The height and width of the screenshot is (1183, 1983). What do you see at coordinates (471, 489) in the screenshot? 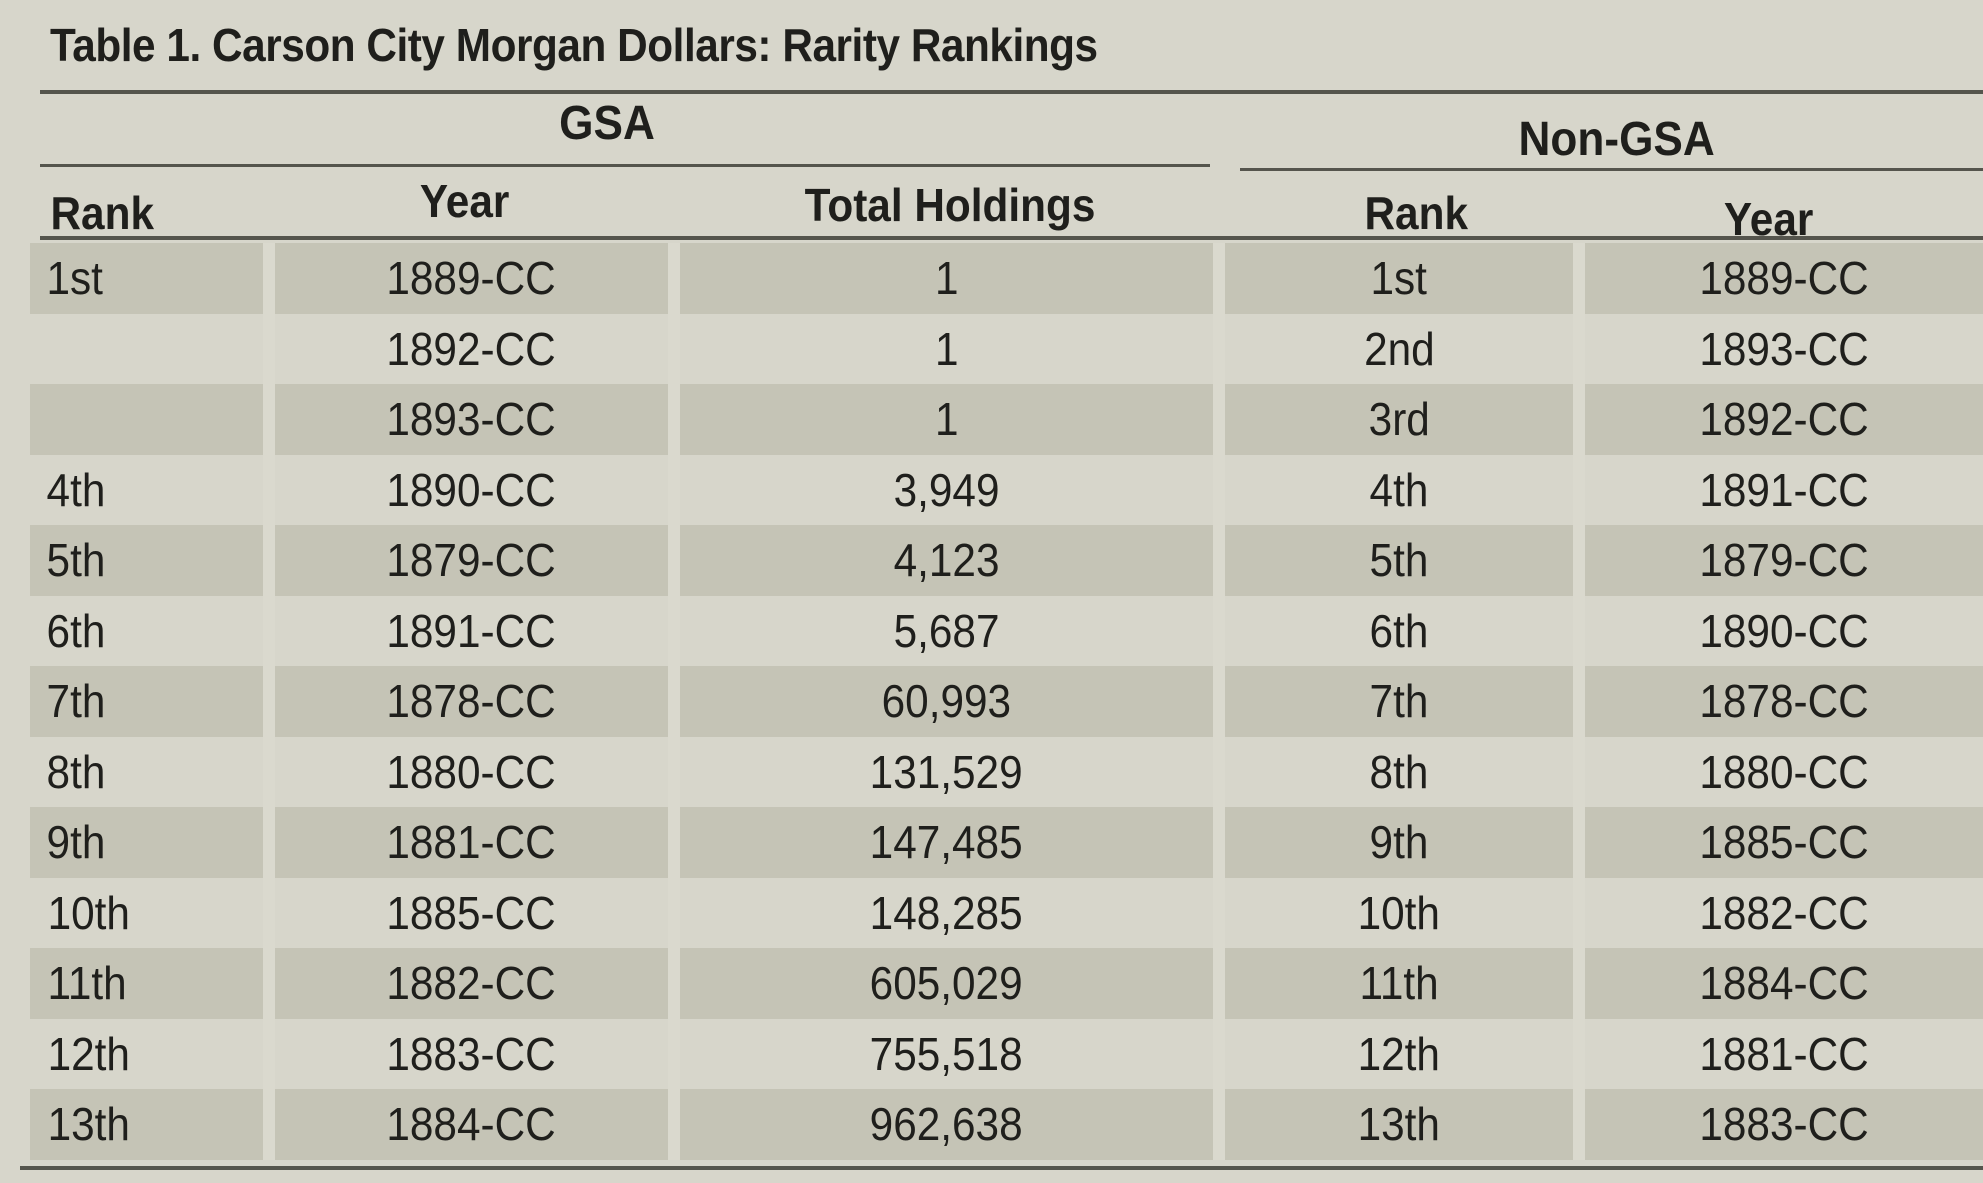
I see `gsa-year-cell-text: 1890-CC` at bounding box center [471, 489].